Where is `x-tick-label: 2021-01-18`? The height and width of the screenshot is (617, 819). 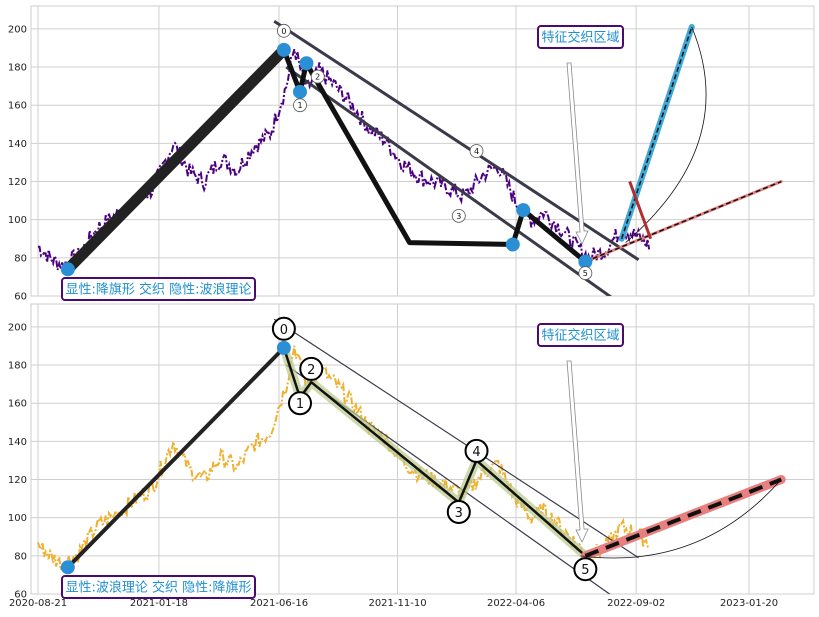 x-tick-label: 2021-01-18 is located at coordinates (159, 603).